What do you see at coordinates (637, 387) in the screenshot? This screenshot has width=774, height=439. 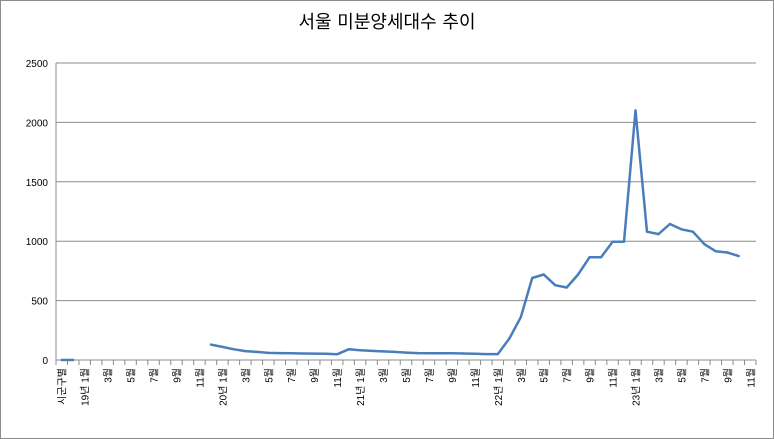 I see `x-tick-label: 23년 1월` at bounding box center [637, 387].